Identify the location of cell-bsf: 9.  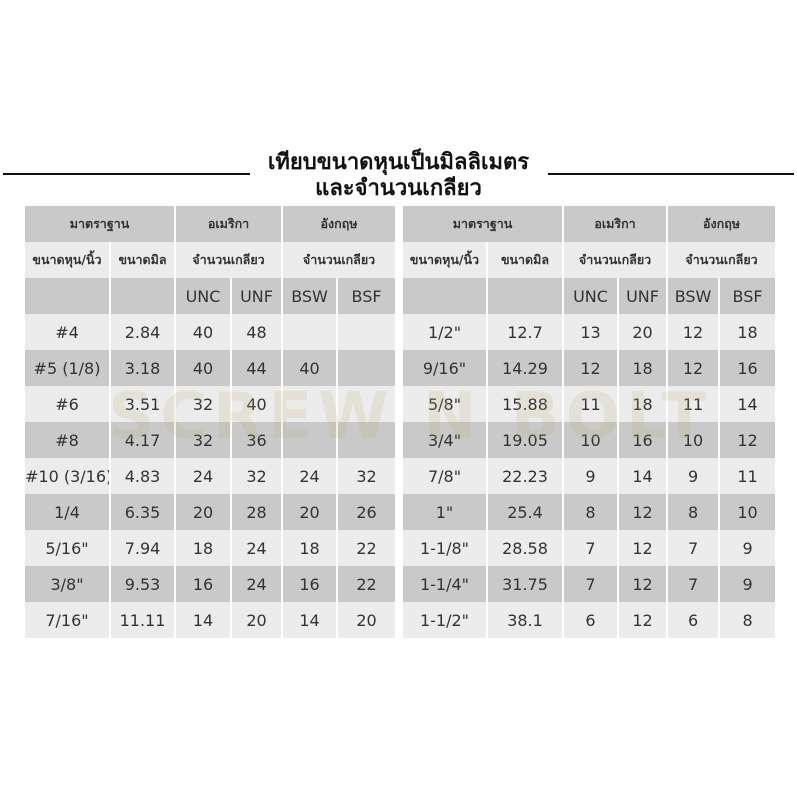
(747, 584).